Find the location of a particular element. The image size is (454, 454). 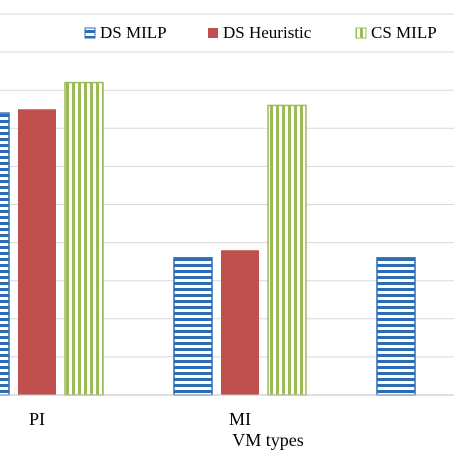

x-tick-labels: PI MI is located at coordinates (140, 419).